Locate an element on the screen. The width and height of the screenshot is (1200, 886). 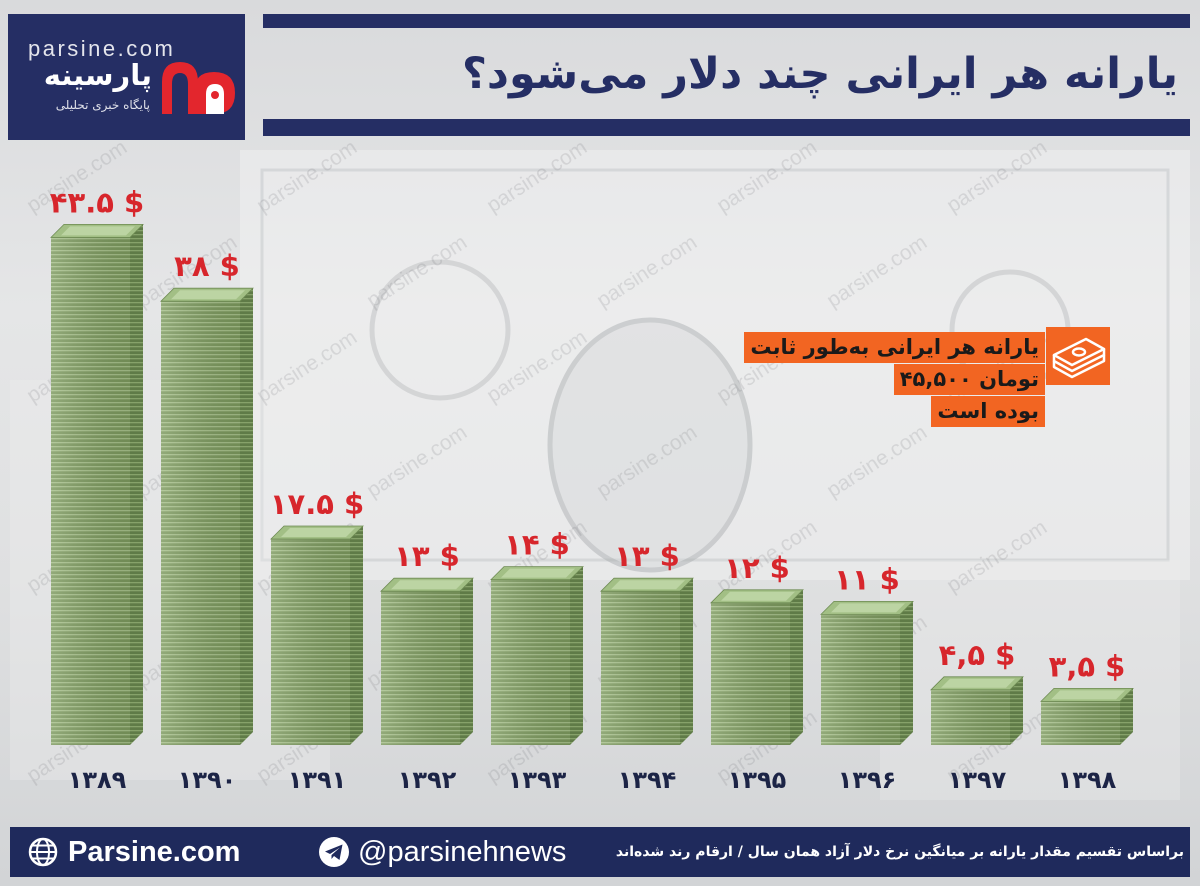
money-stack-icon is located at coordinates (1078, 356).